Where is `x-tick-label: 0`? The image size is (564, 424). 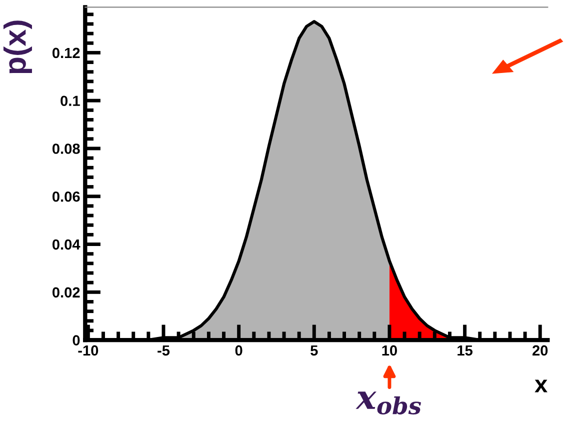 x-tick-label: 0 is located at coordinates (238, 350).